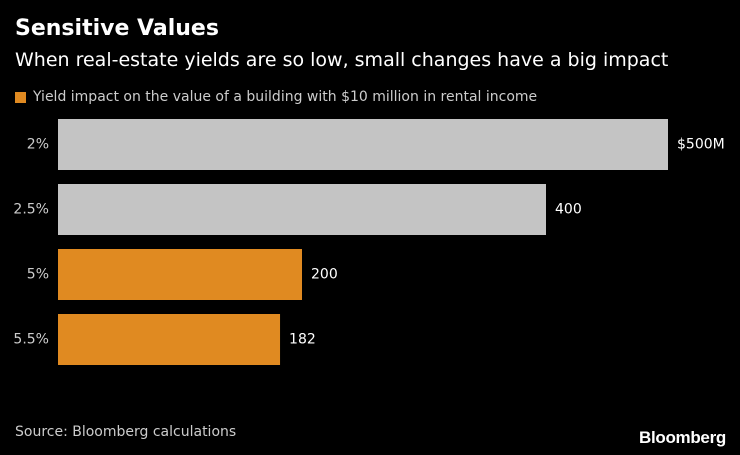 The height and width of the screenshot is (455, 740). I want to click on value-label-1: $500M, so click(701, 145).